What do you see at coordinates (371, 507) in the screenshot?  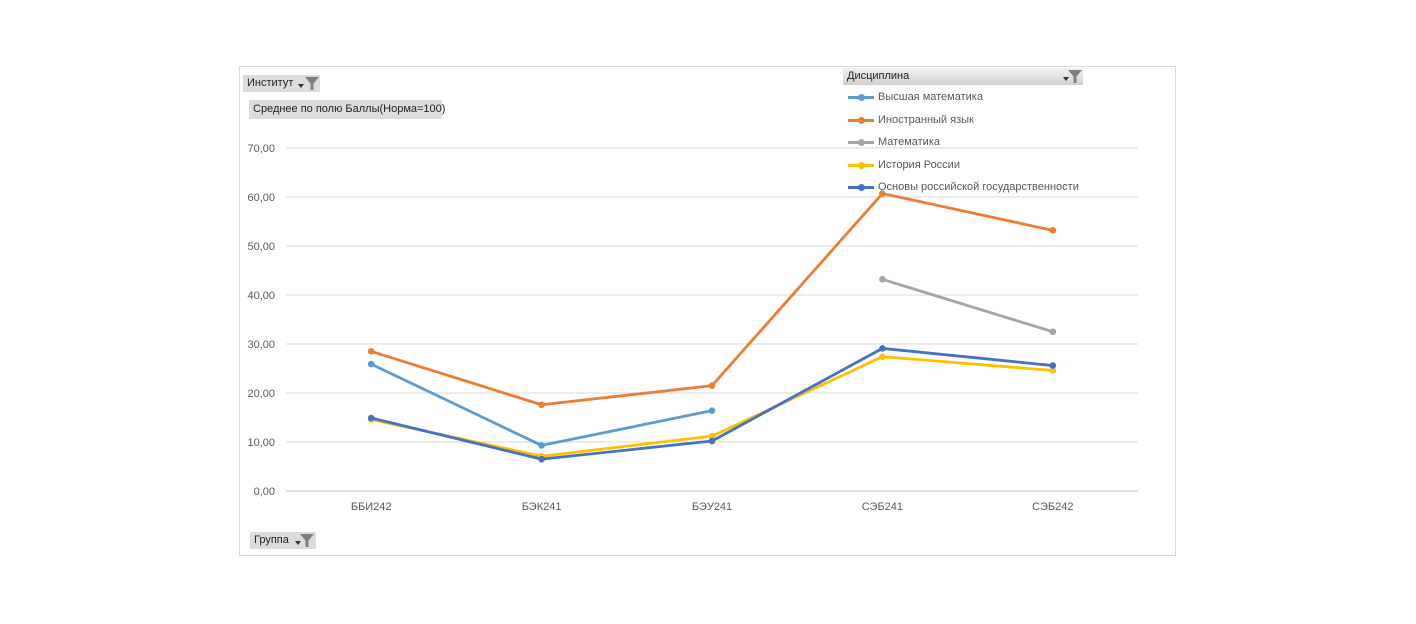 I see `x-tick-label: ББИ242` at bounding box center [371, 507].